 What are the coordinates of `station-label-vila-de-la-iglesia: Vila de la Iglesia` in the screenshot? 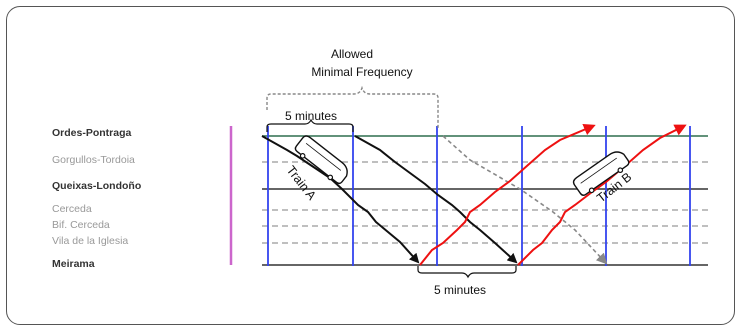 It's located at (90, 241).